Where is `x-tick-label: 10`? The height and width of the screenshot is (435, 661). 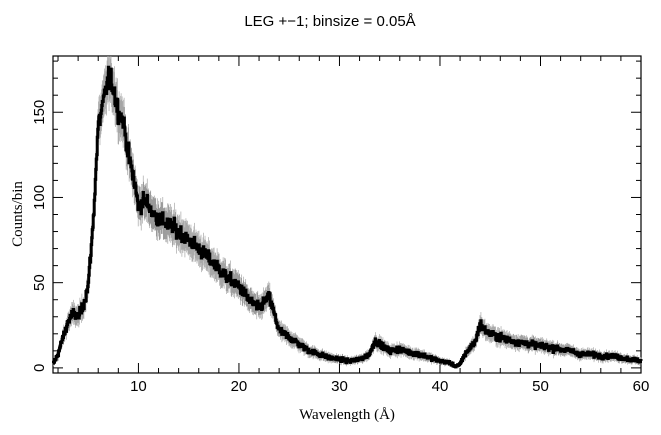
x-tick-label: 10 is located at coordinates (138, 386).